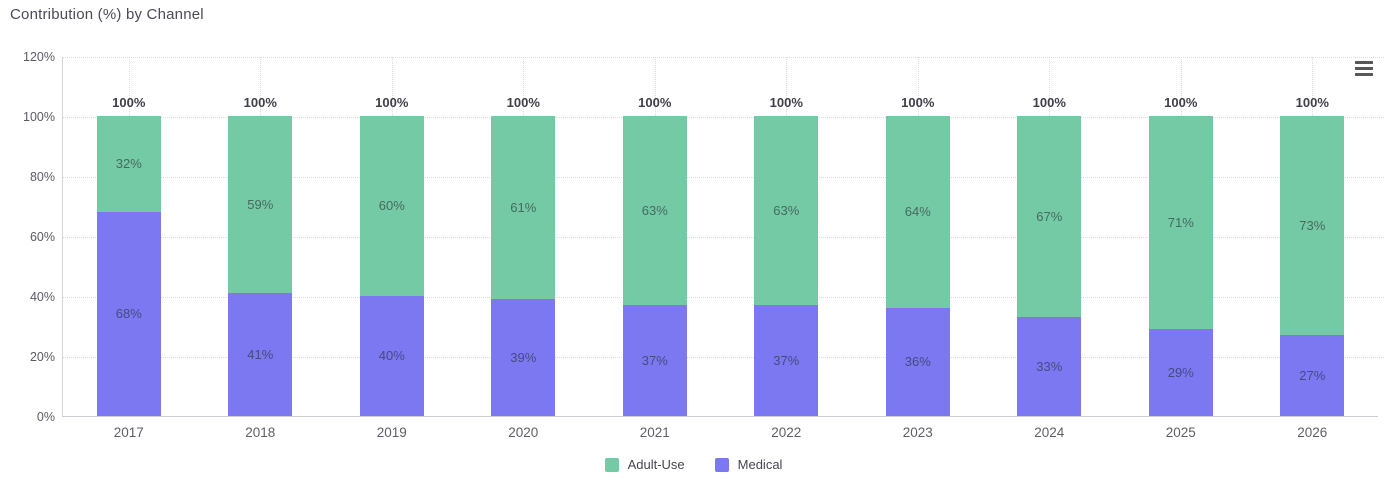  I want to click on x-axis-tick-label: 2018, so click(260, 432).